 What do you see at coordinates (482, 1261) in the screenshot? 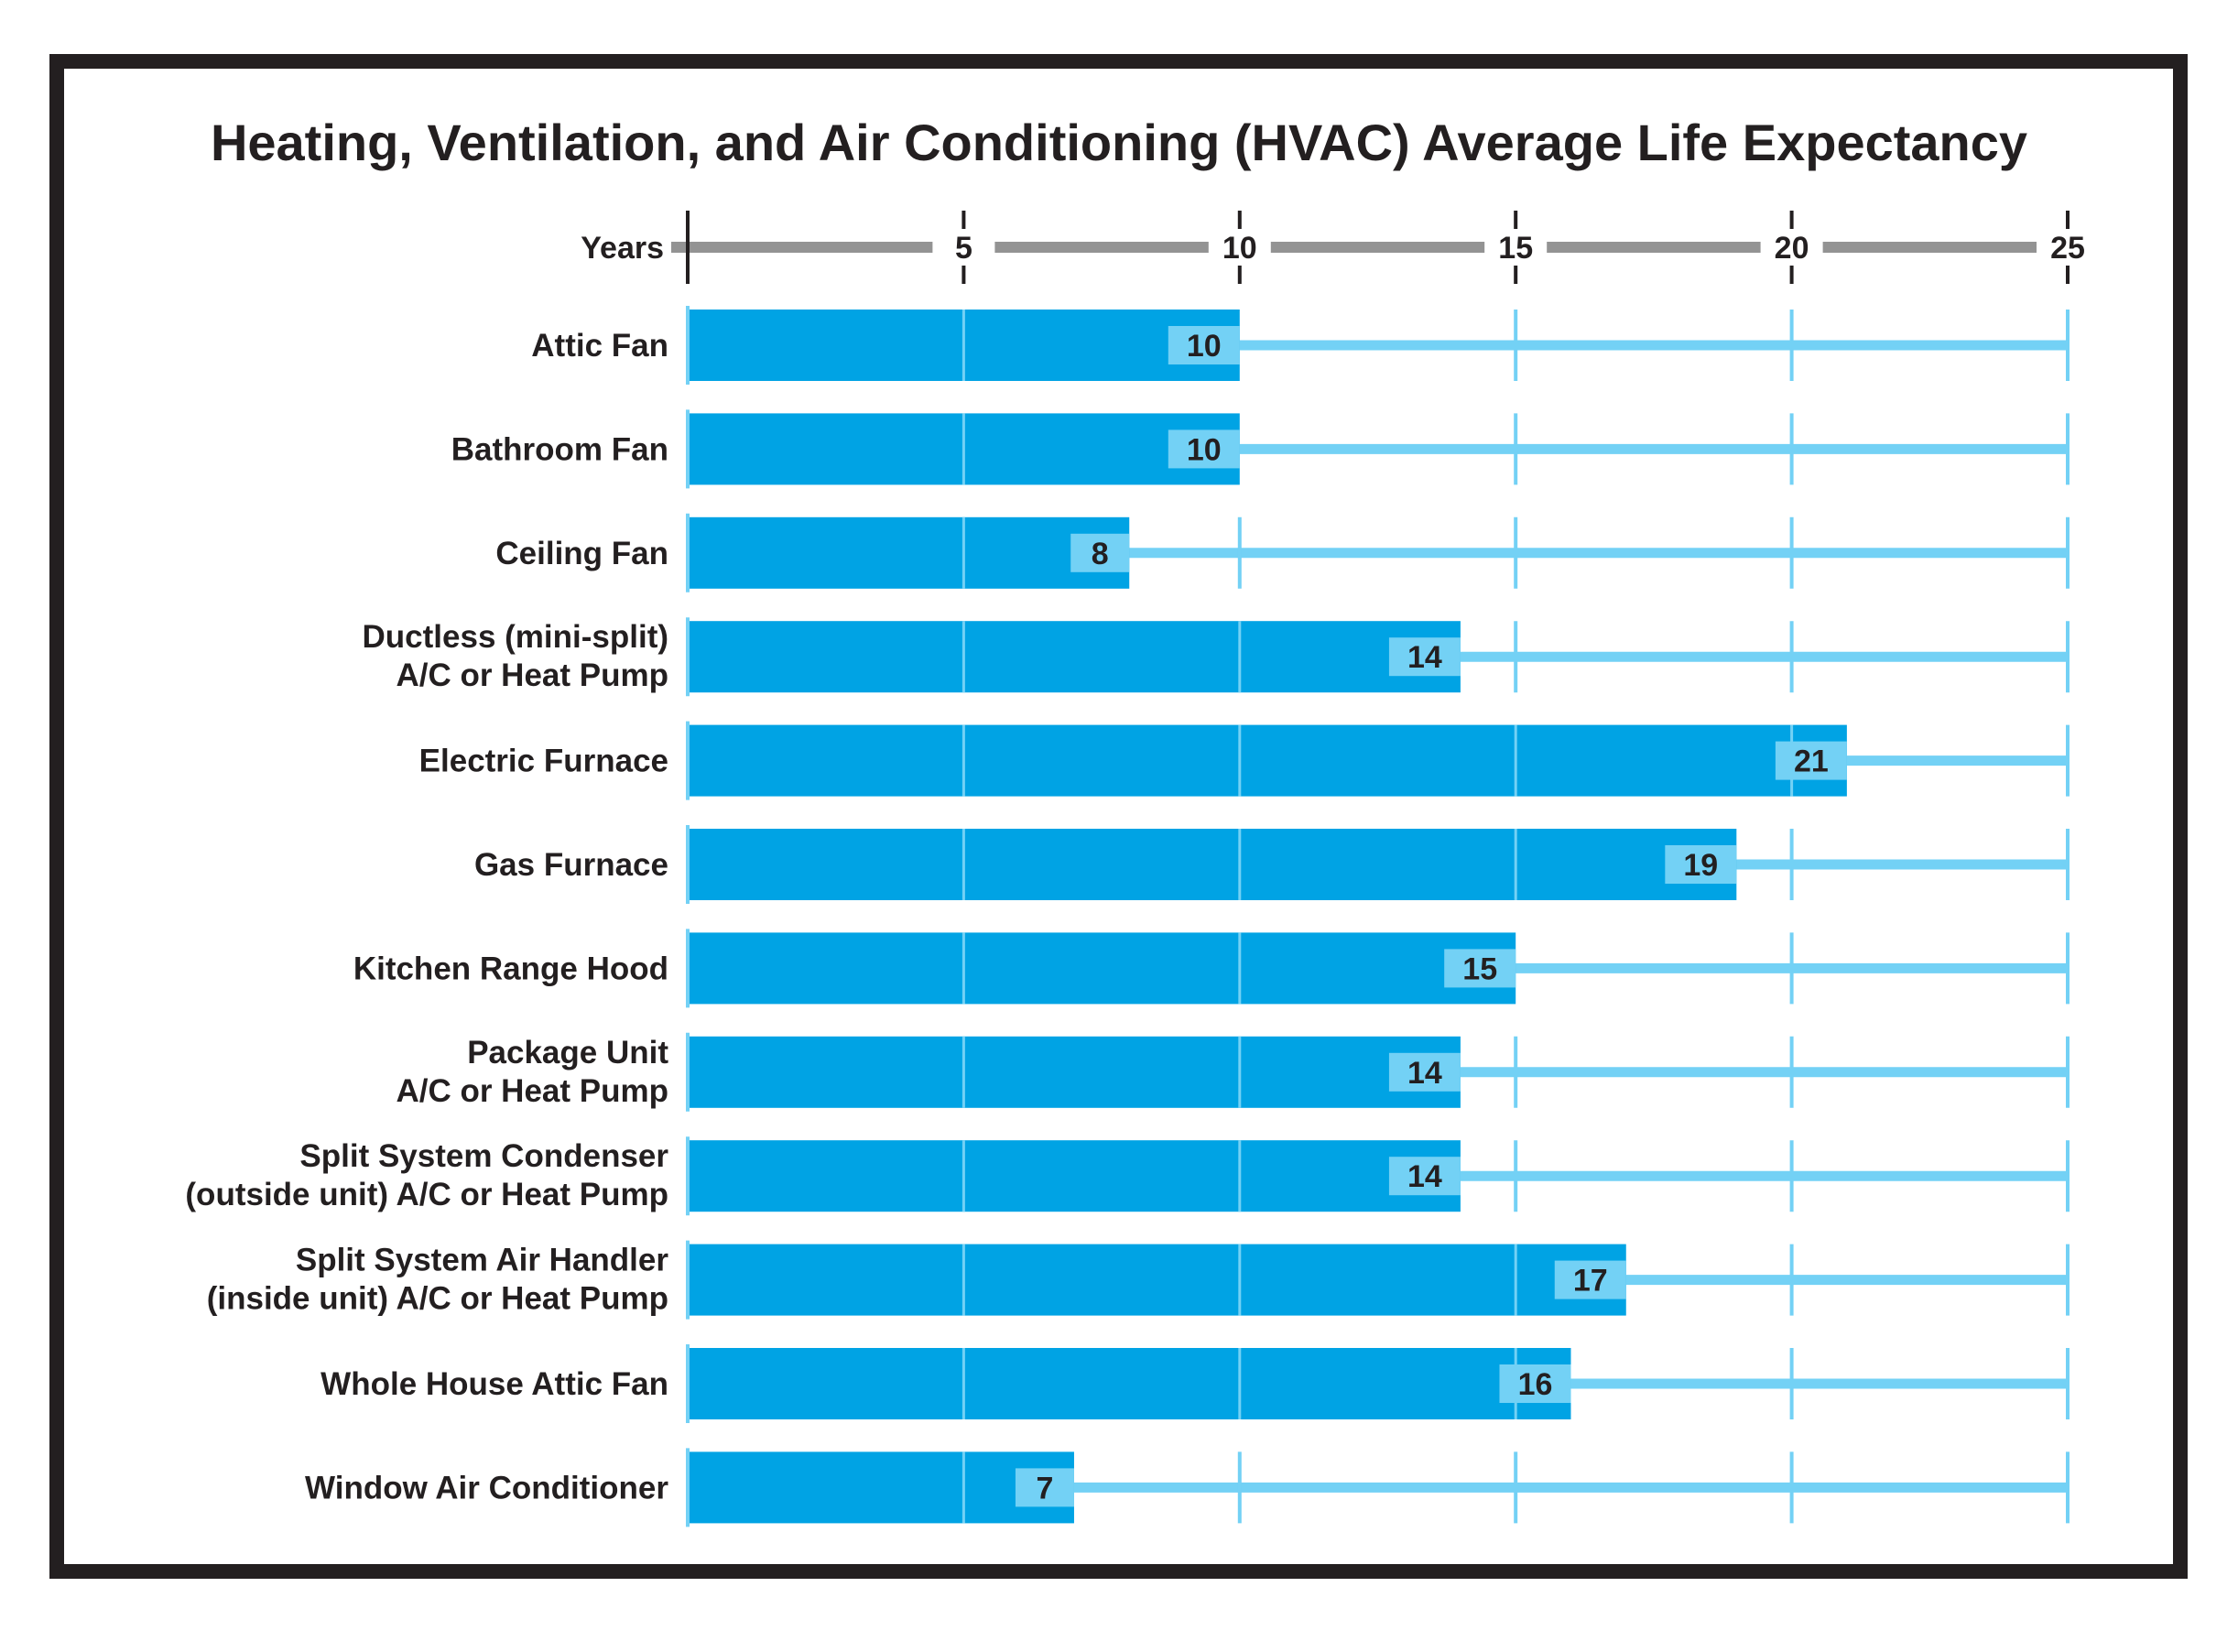
I see `category-label: Split System Air Handler` at bounding box center [482, 1261].